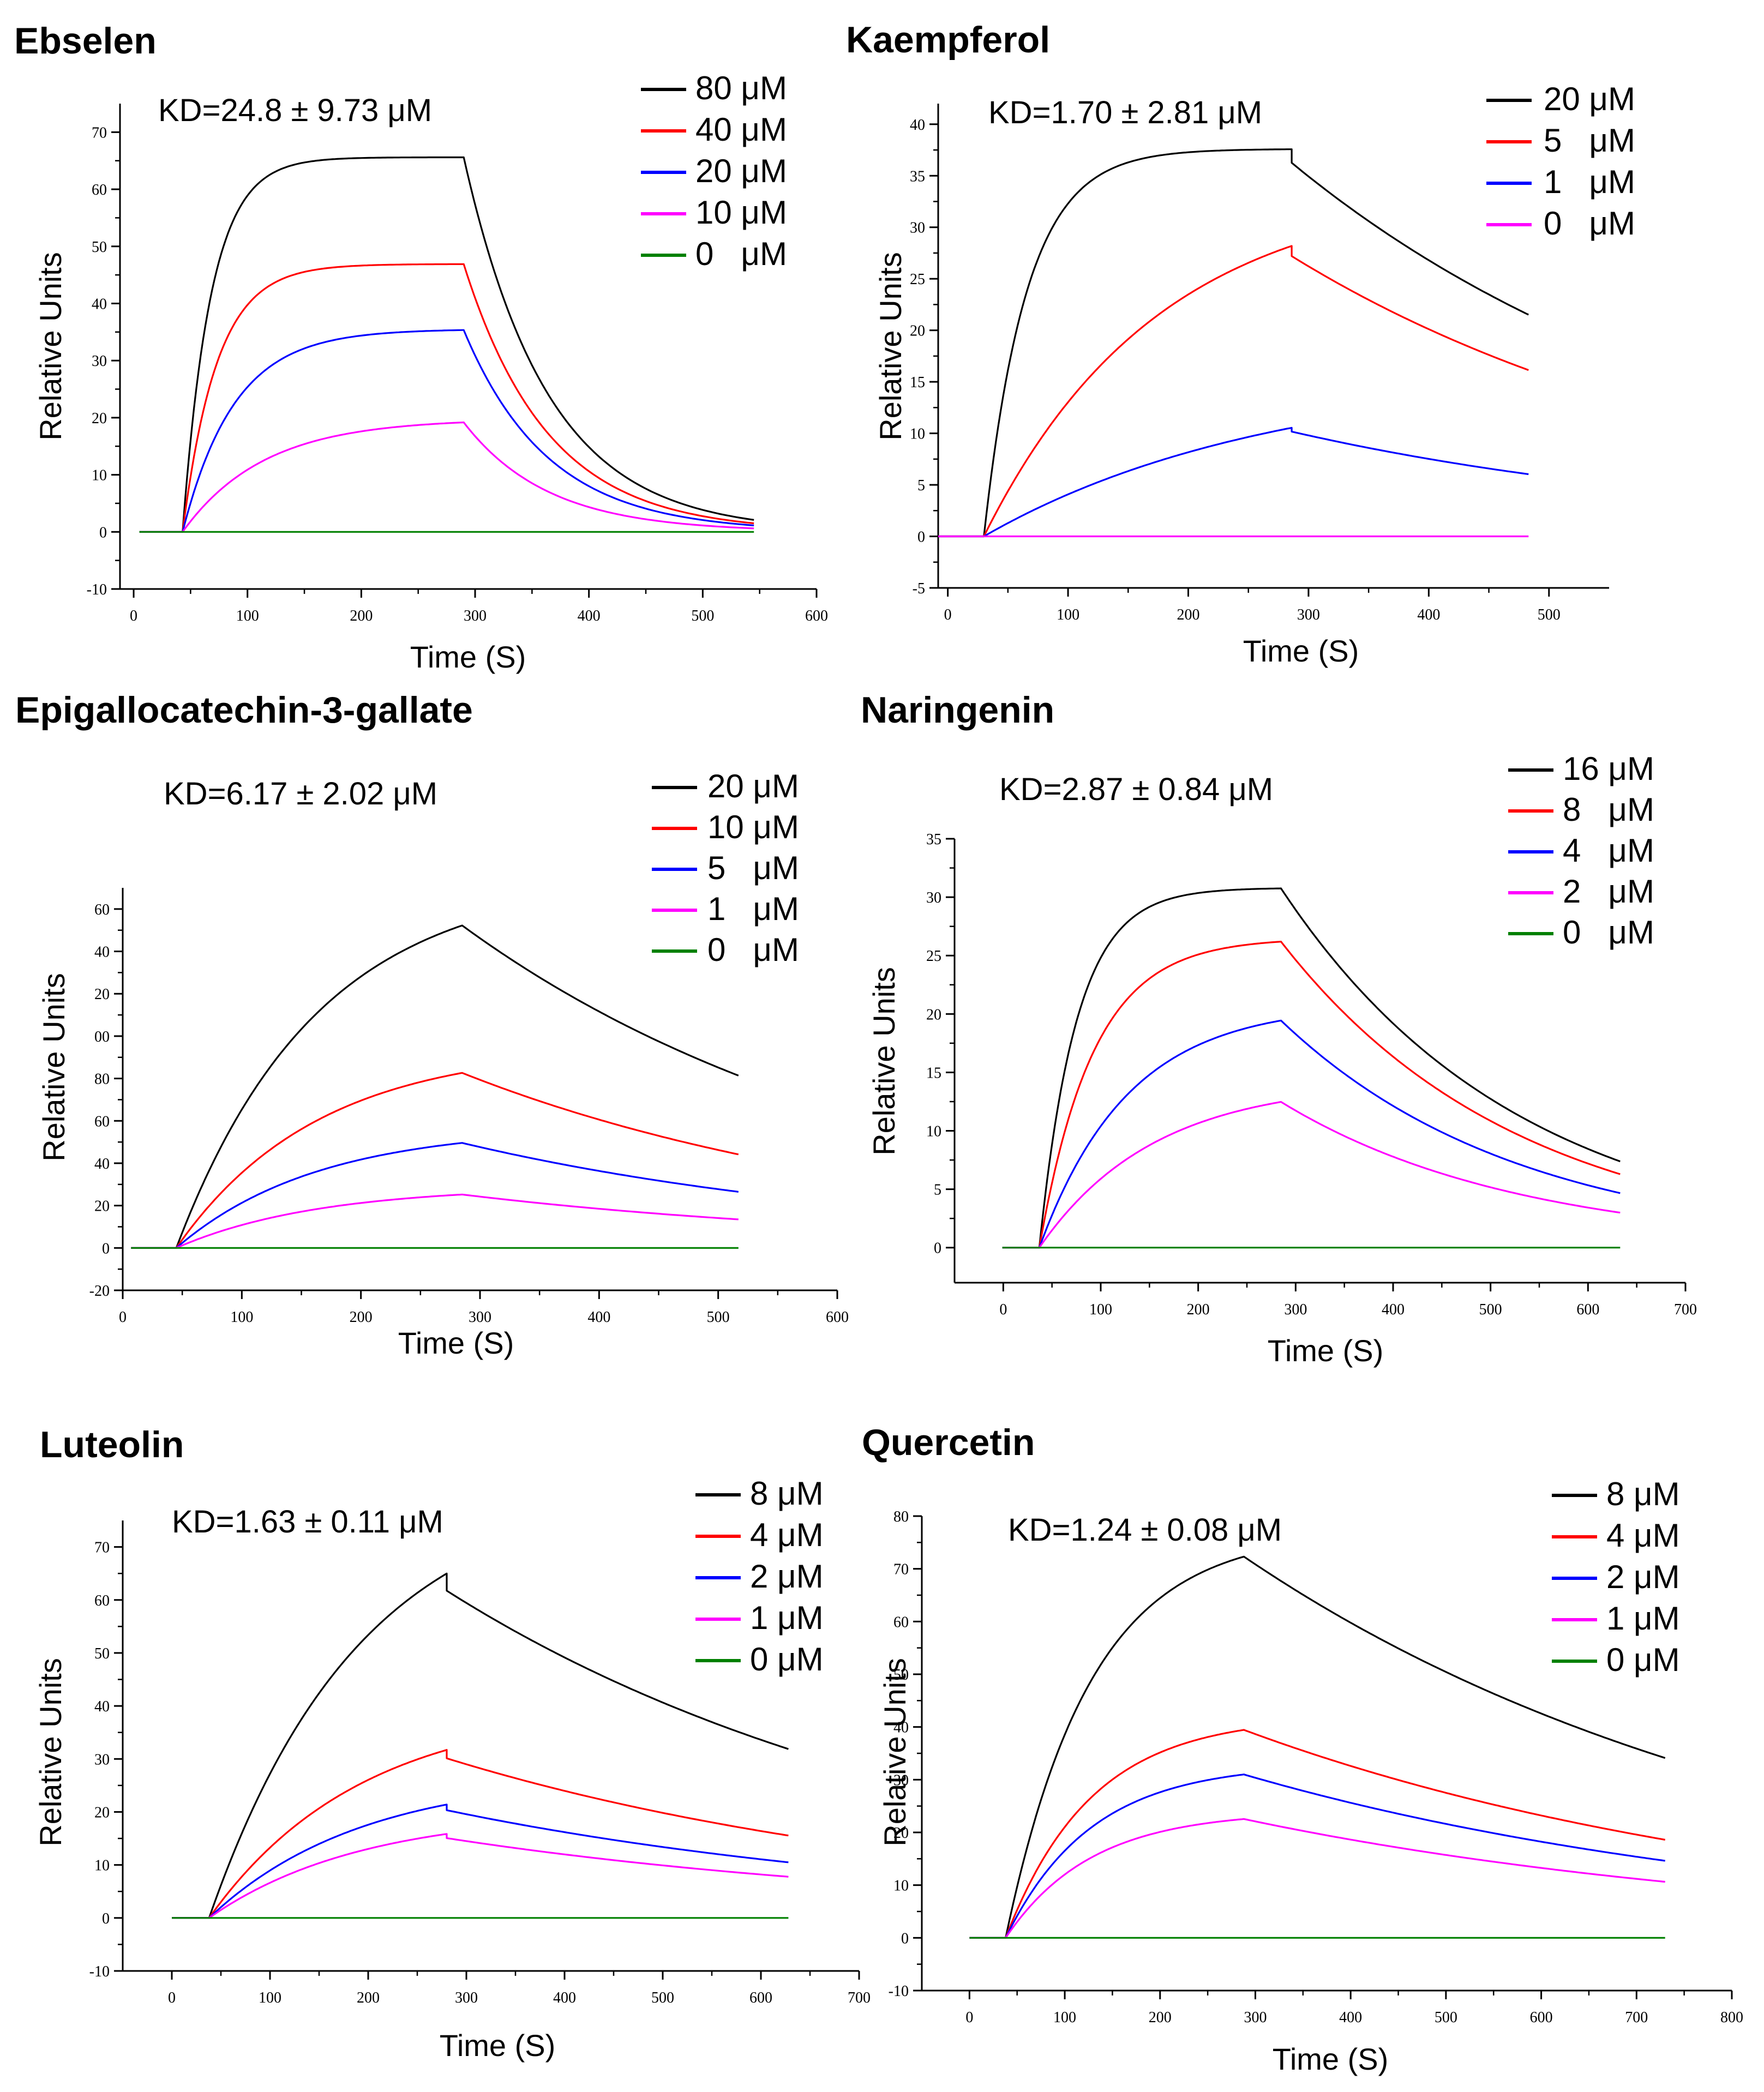  Describe the element at coordinates (957, 710) in the screenshot. I see `panel-title: Naringenin` at that location.